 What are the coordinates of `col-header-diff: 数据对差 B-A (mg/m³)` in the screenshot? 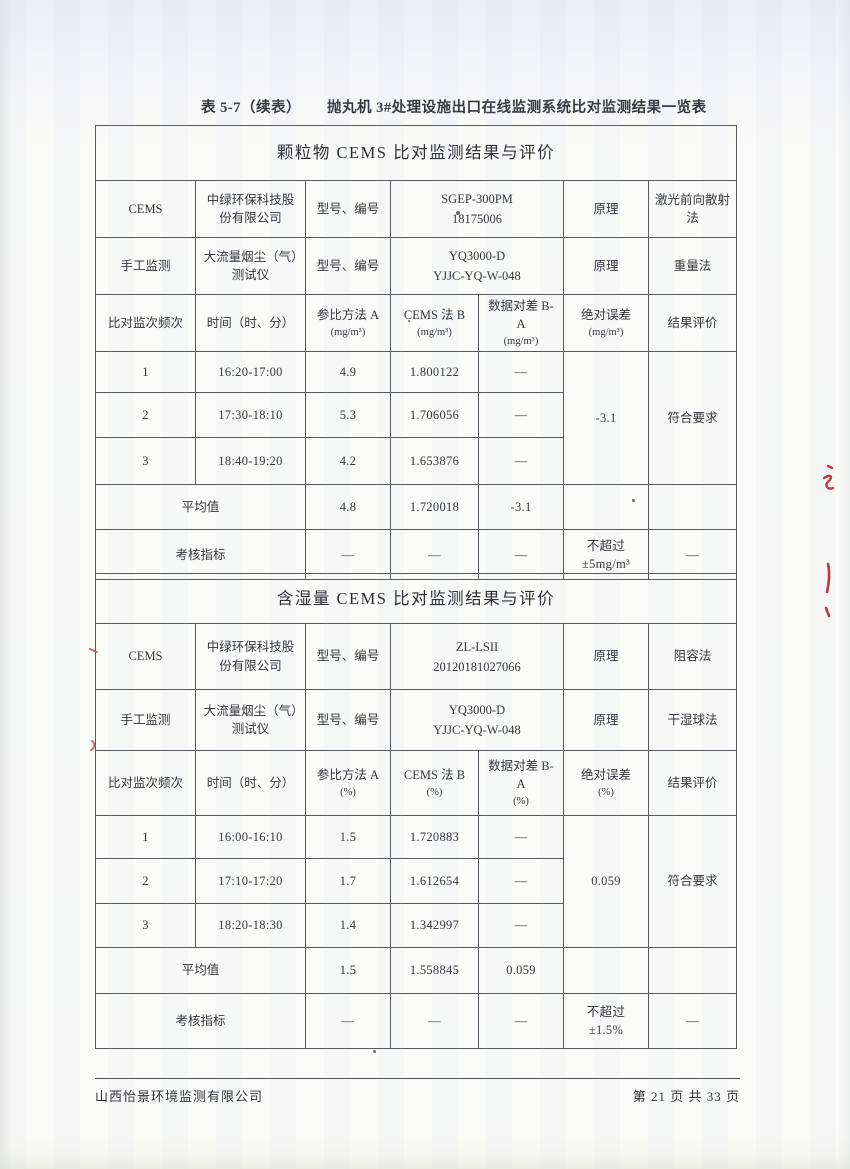 It's located at (521, 323).